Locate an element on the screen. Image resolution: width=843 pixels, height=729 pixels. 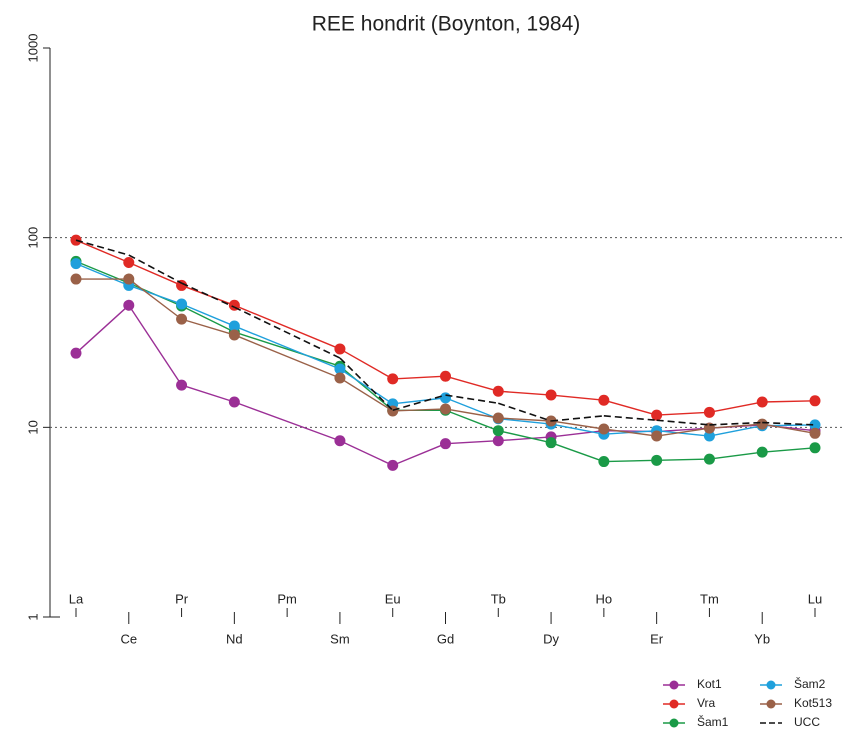
x-tick-label: Dy is located at coordinates (551, 638).